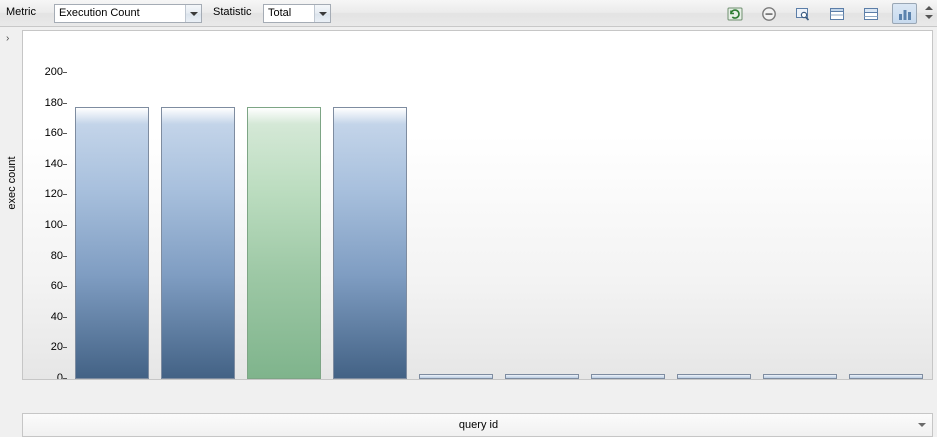  I want to click on y-tick-label: 200, so click(45, 72).